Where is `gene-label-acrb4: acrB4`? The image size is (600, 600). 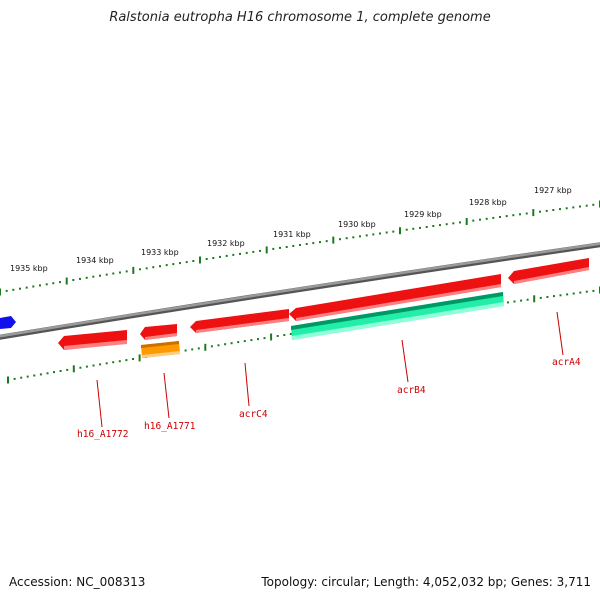
gene-label-acrb4: acrB4 is located at coordinates (411, 390).